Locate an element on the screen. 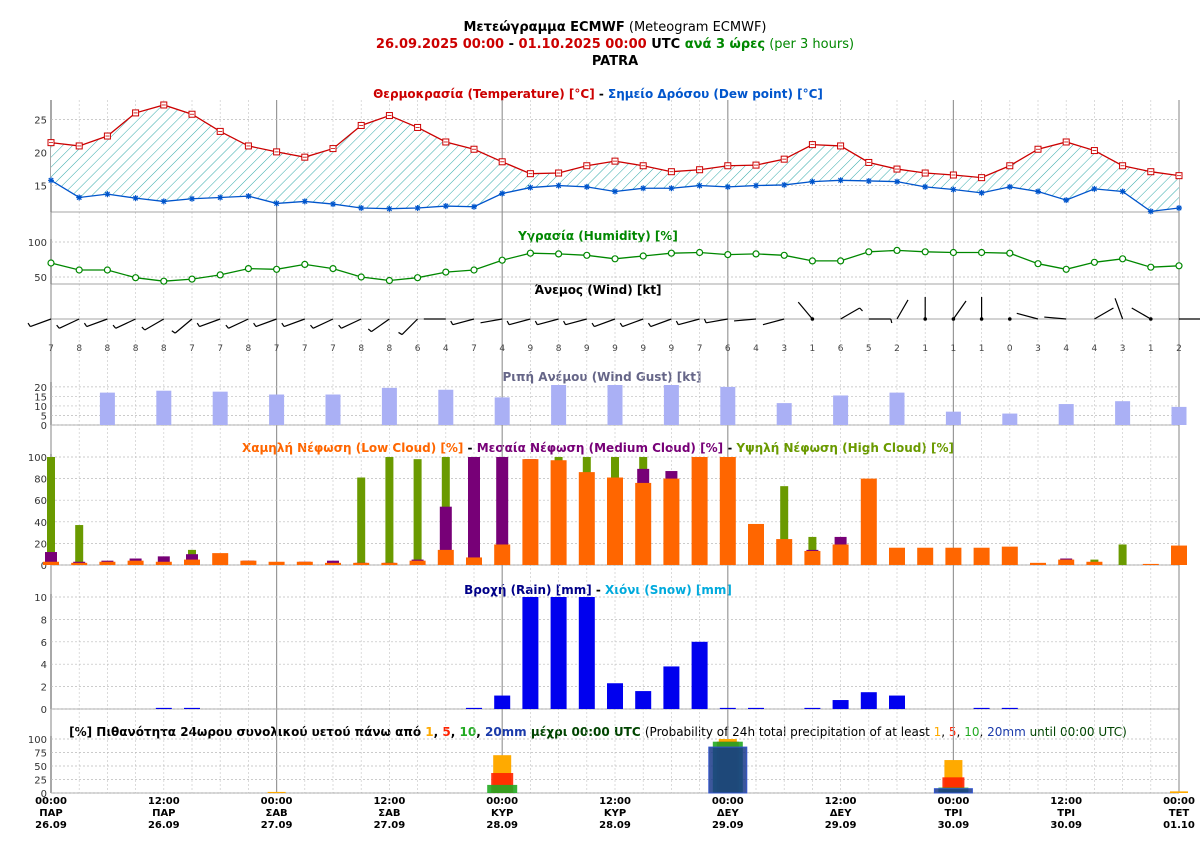  cloud-panel: 0 20 40 60 80 100 is located at coordinates (607, 512).